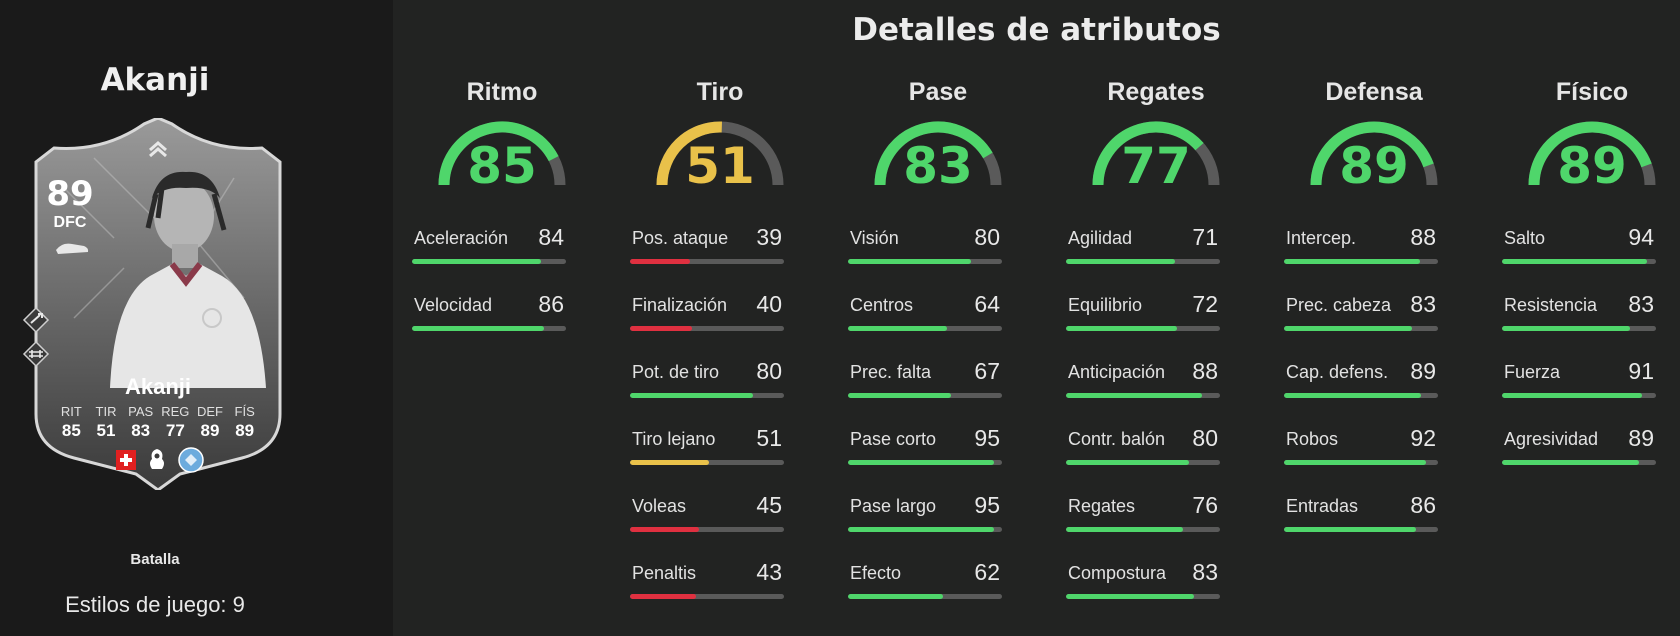  I want to click on category-0: Ritmo 85 Aceleración 84 Velocidad 86, so click(502, 204).